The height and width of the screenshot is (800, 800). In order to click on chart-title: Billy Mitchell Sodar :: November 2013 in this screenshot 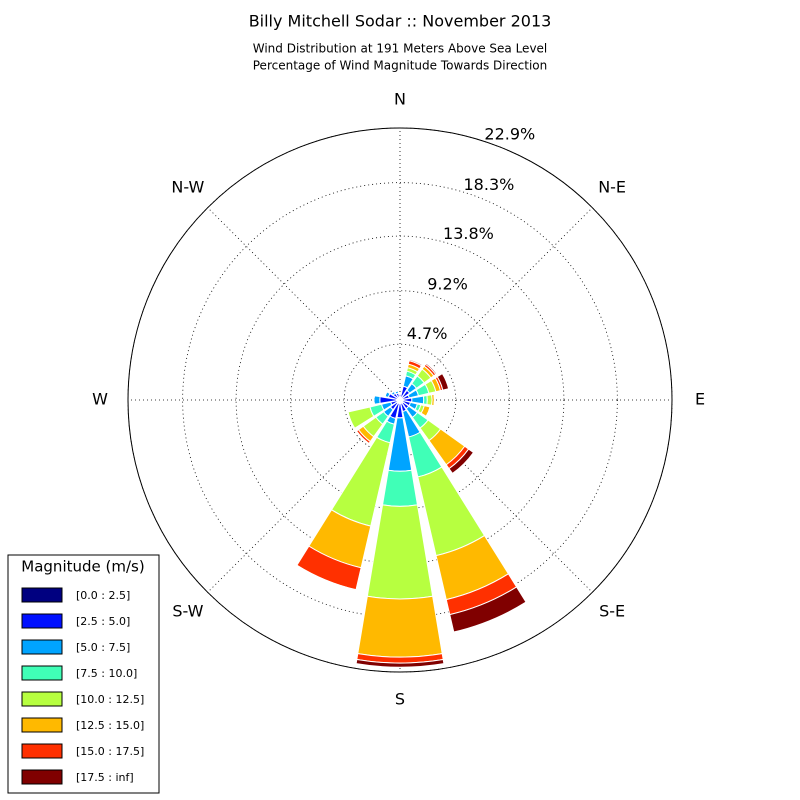, I will do `click(400, 21)`.